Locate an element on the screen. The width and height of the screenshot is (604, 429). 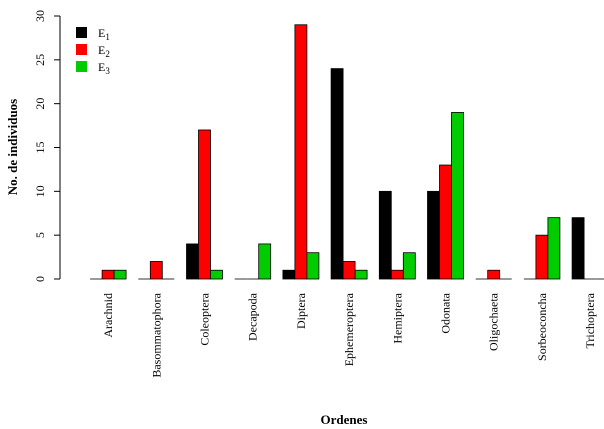
x-tick-label: Trichoptera is located at coordinates (590, 320).